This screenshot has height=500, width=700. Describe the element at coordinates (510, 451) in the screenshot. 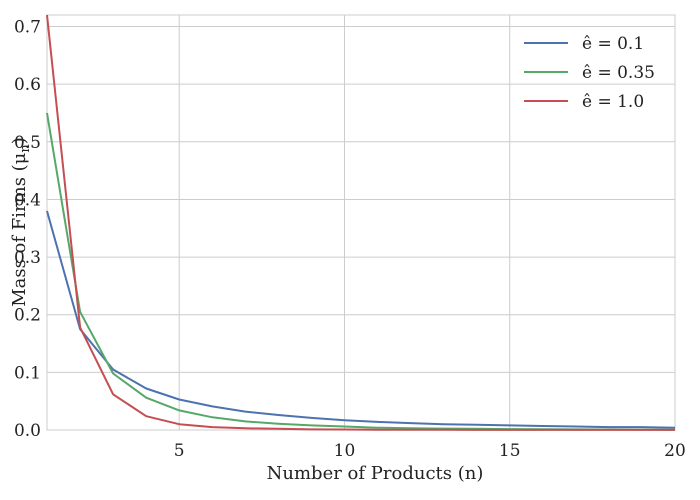

I see `x-tick-label: 15` at that location.